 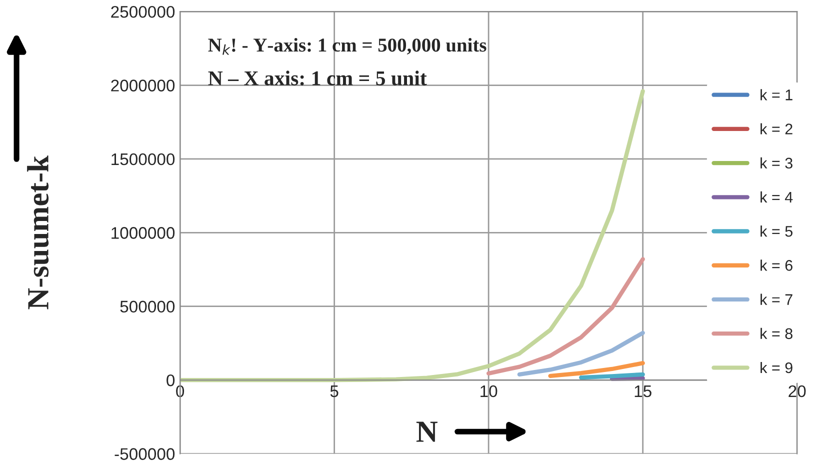 I want to click on x-tick-label: 15, so click(x=643, y=392).